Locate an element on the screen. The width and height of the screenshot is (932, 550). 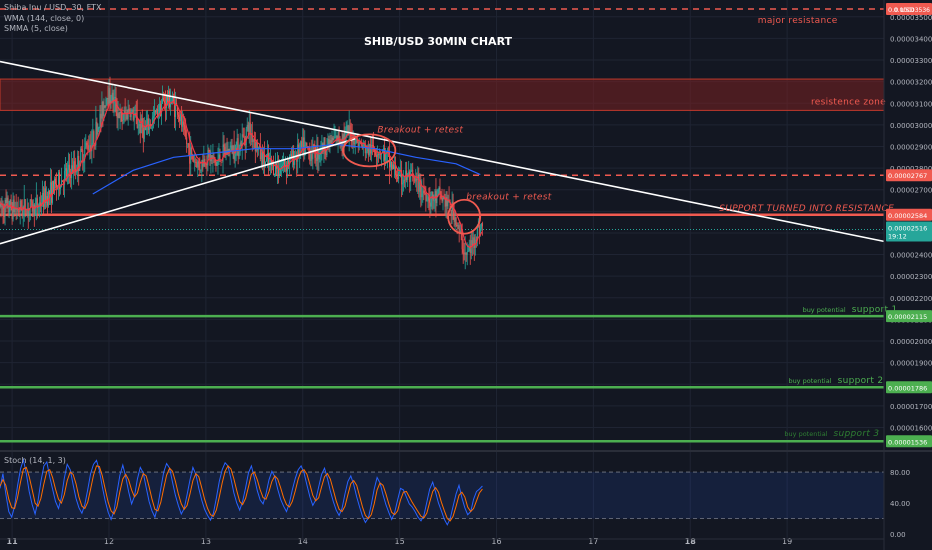
smma-legend: SMMA (5, close) is located at coordinates (36, 28).